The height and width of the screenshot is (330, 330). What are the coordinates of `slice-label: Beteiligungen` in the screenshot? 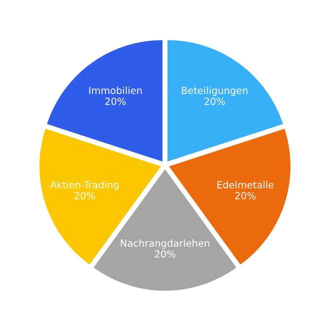 It's located at (215, 91).